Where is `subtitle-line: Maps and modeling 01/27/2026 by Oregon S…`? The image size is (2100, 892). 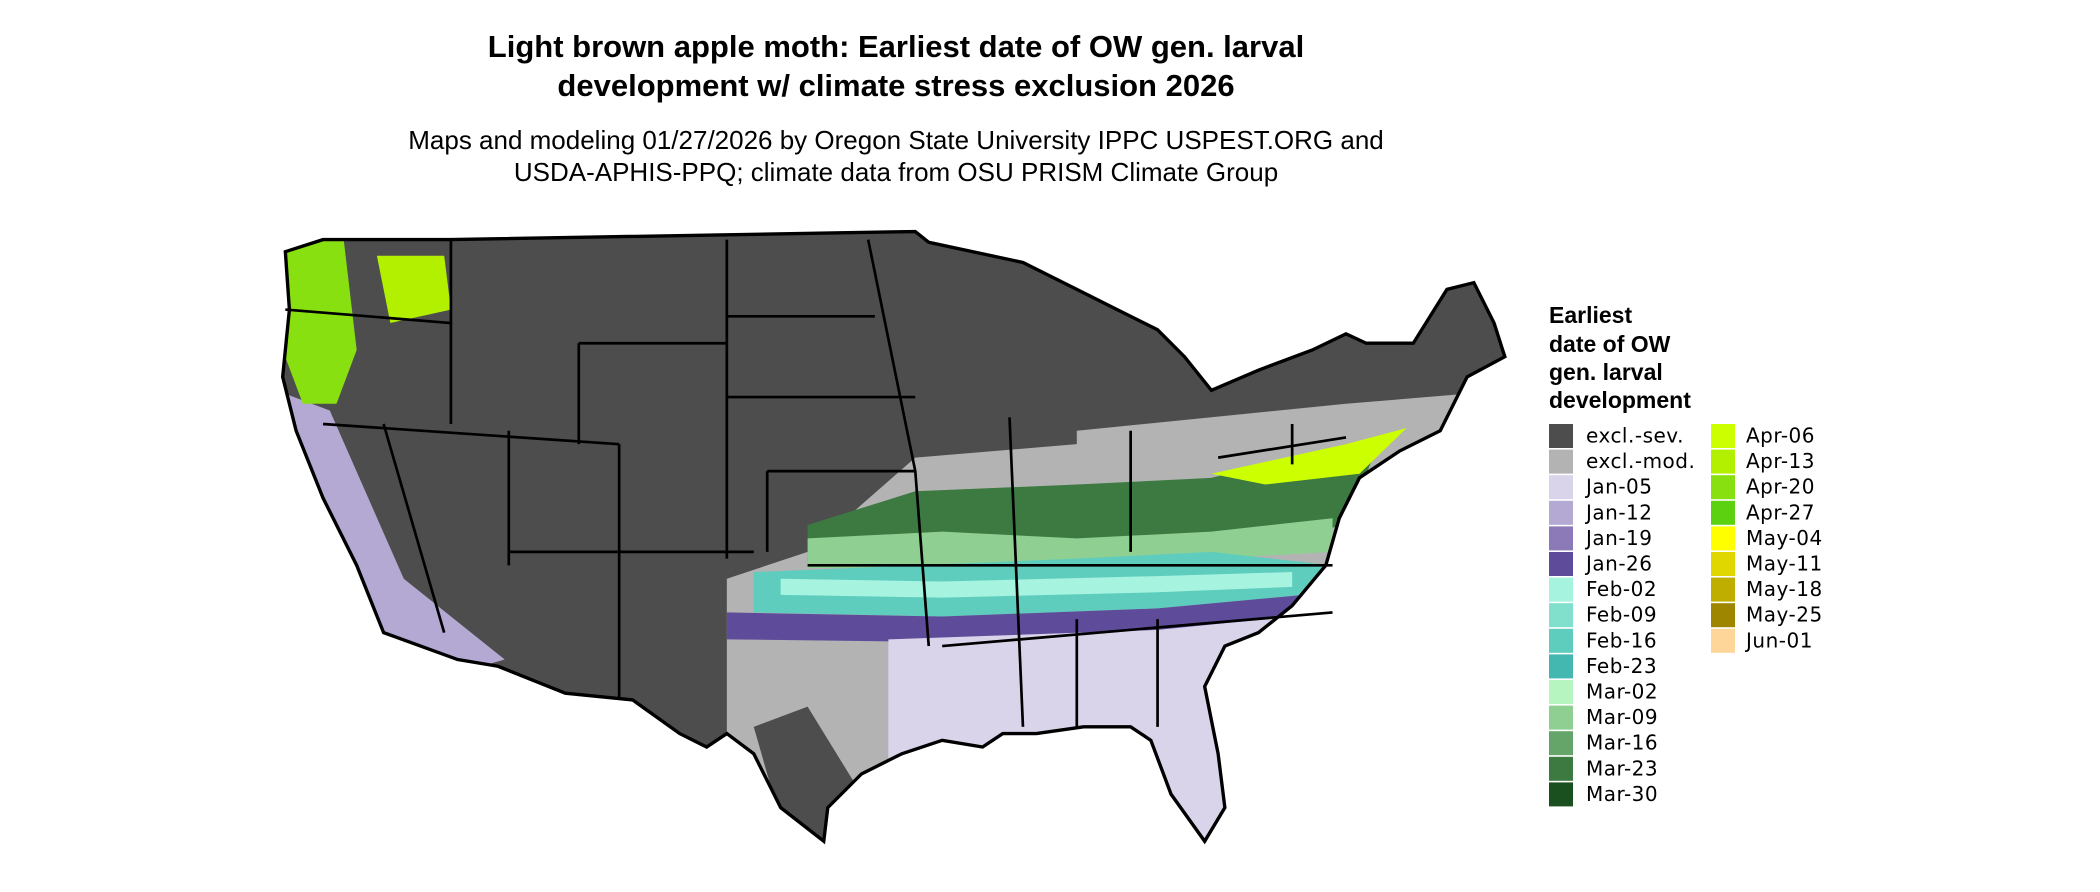
subtitle-line: Maps and modeling 01/27/2026 by Oregon S… is located at coordinates (896, 140).